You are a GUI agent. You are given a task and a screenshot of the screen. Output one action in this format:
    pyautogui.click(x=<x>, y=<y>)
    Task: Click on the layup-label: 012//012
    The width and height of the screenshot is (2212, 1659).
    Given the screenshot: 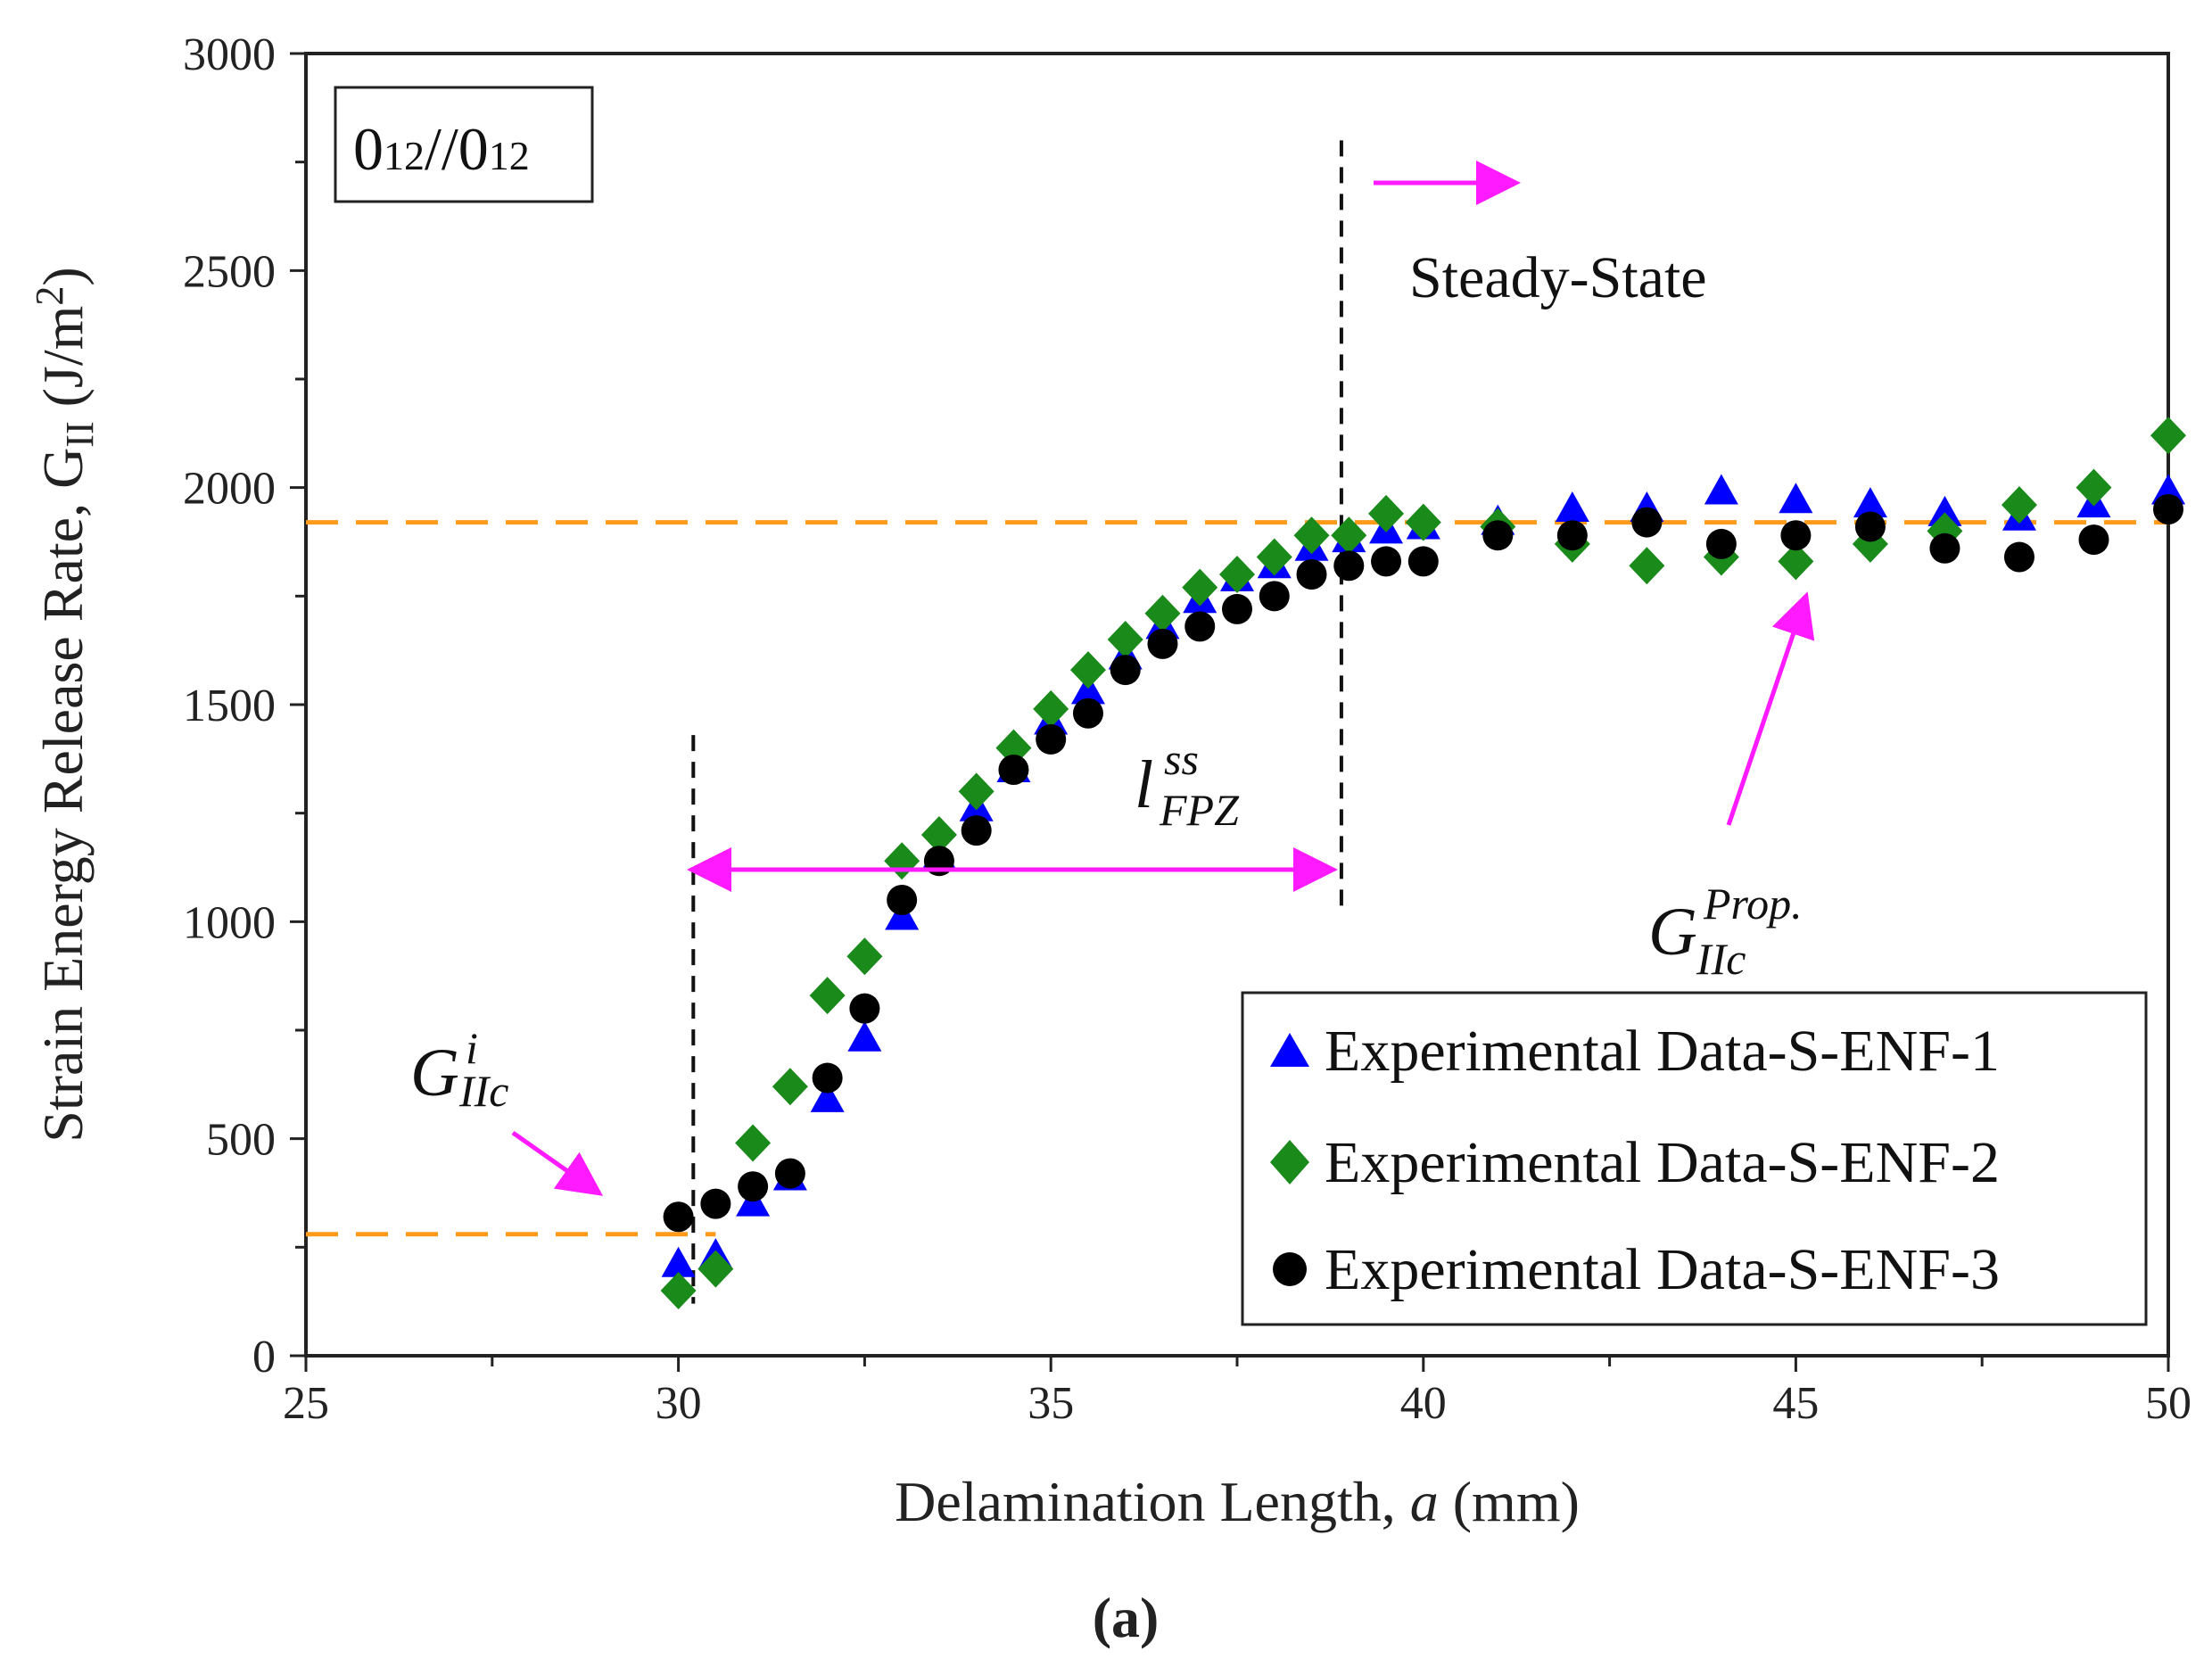 What is the action you would take?
    pyautogui.click(x=464, y=145)
    